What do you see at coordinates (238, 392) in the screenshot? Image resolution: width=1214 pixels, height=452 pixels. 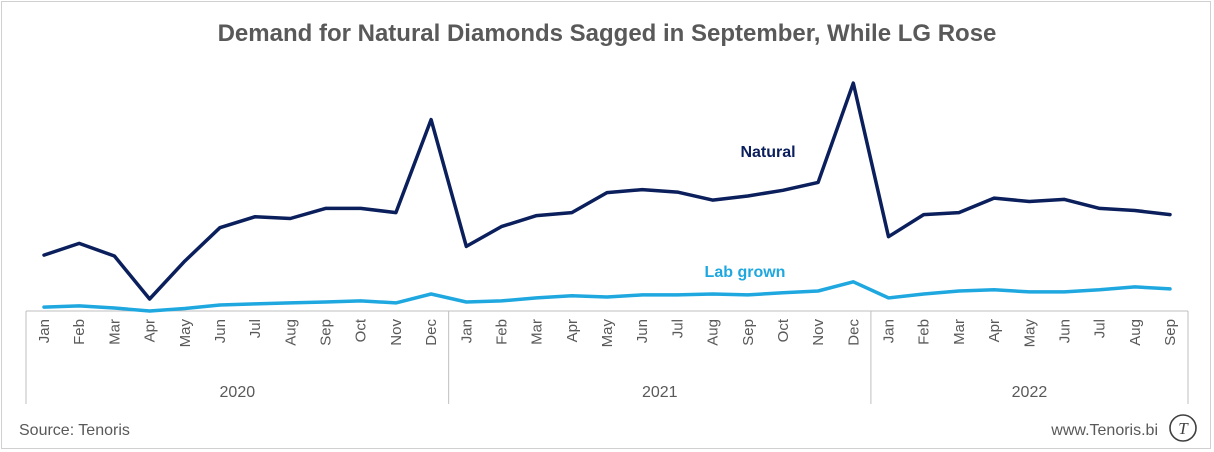 I see `year-label-2020: 2020` at bounding box center [238, 392].